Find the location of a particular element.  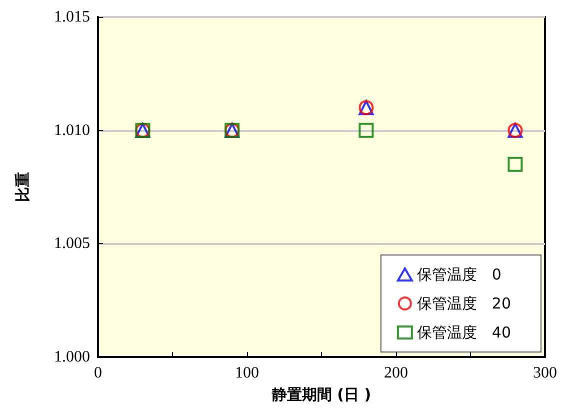

x-axis-title: 静置期間 (日 ) is located at coordinates (321, 395).